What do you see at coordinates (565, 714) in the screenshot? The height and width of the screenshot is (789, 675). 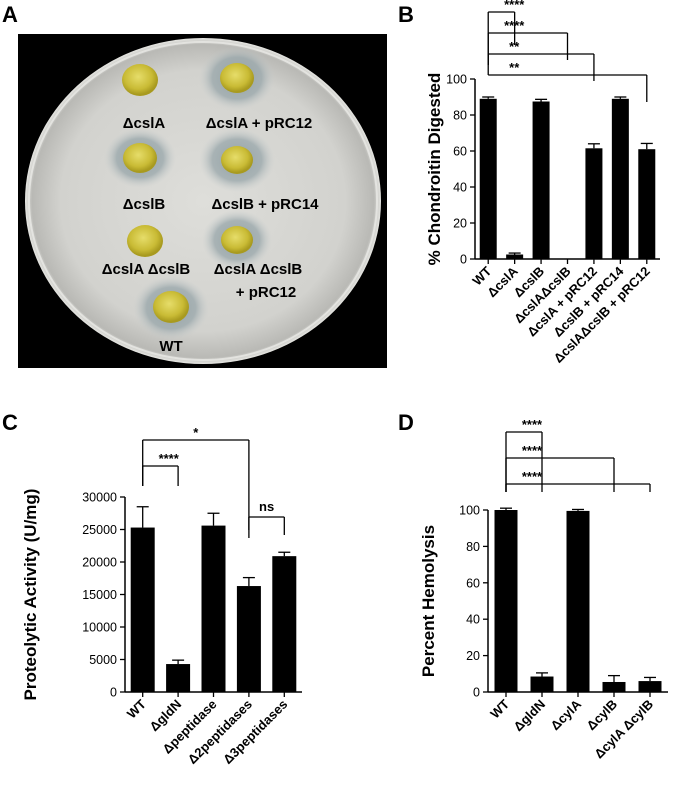 I see `category-label: ΔcylA` at bounding box center [565, 714].